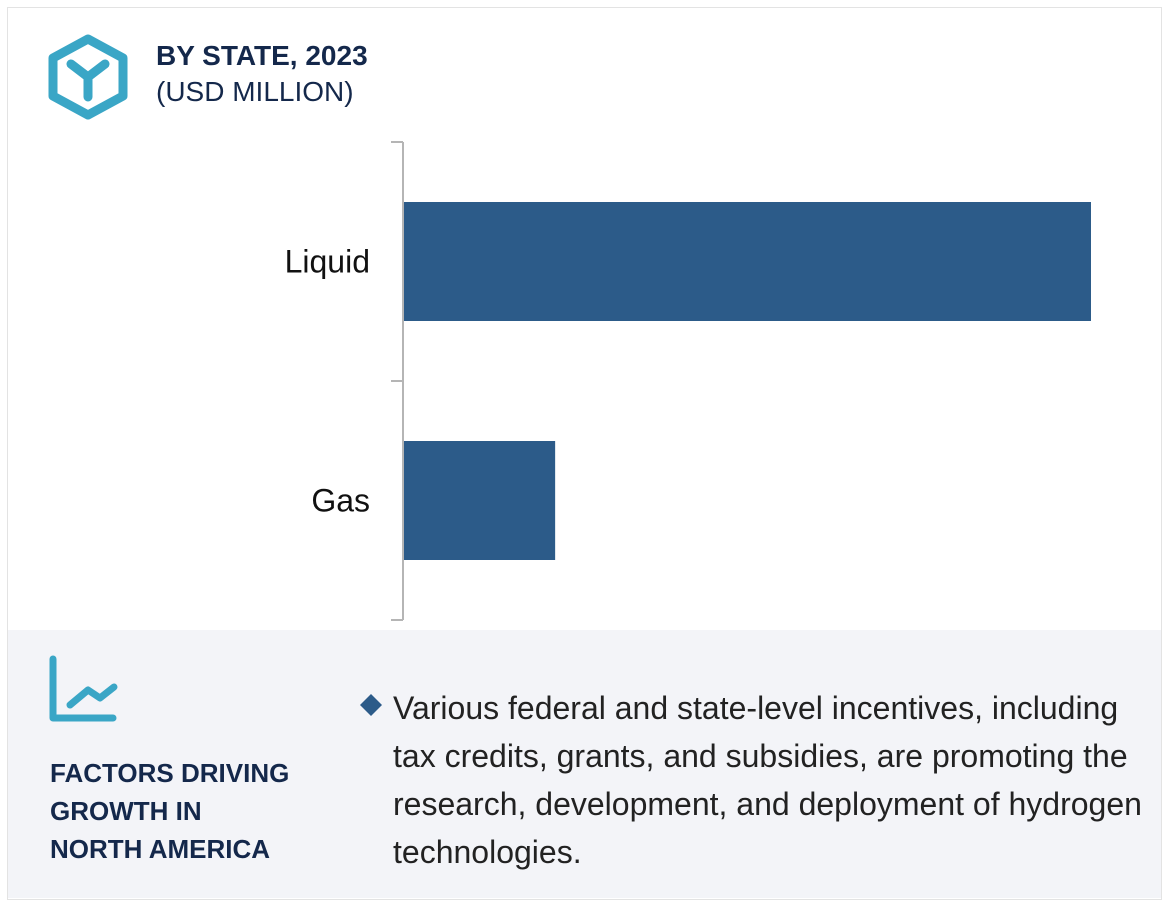 The image size is (1170, 909). I want to click on category-label: Liquid, so click(327, 262).